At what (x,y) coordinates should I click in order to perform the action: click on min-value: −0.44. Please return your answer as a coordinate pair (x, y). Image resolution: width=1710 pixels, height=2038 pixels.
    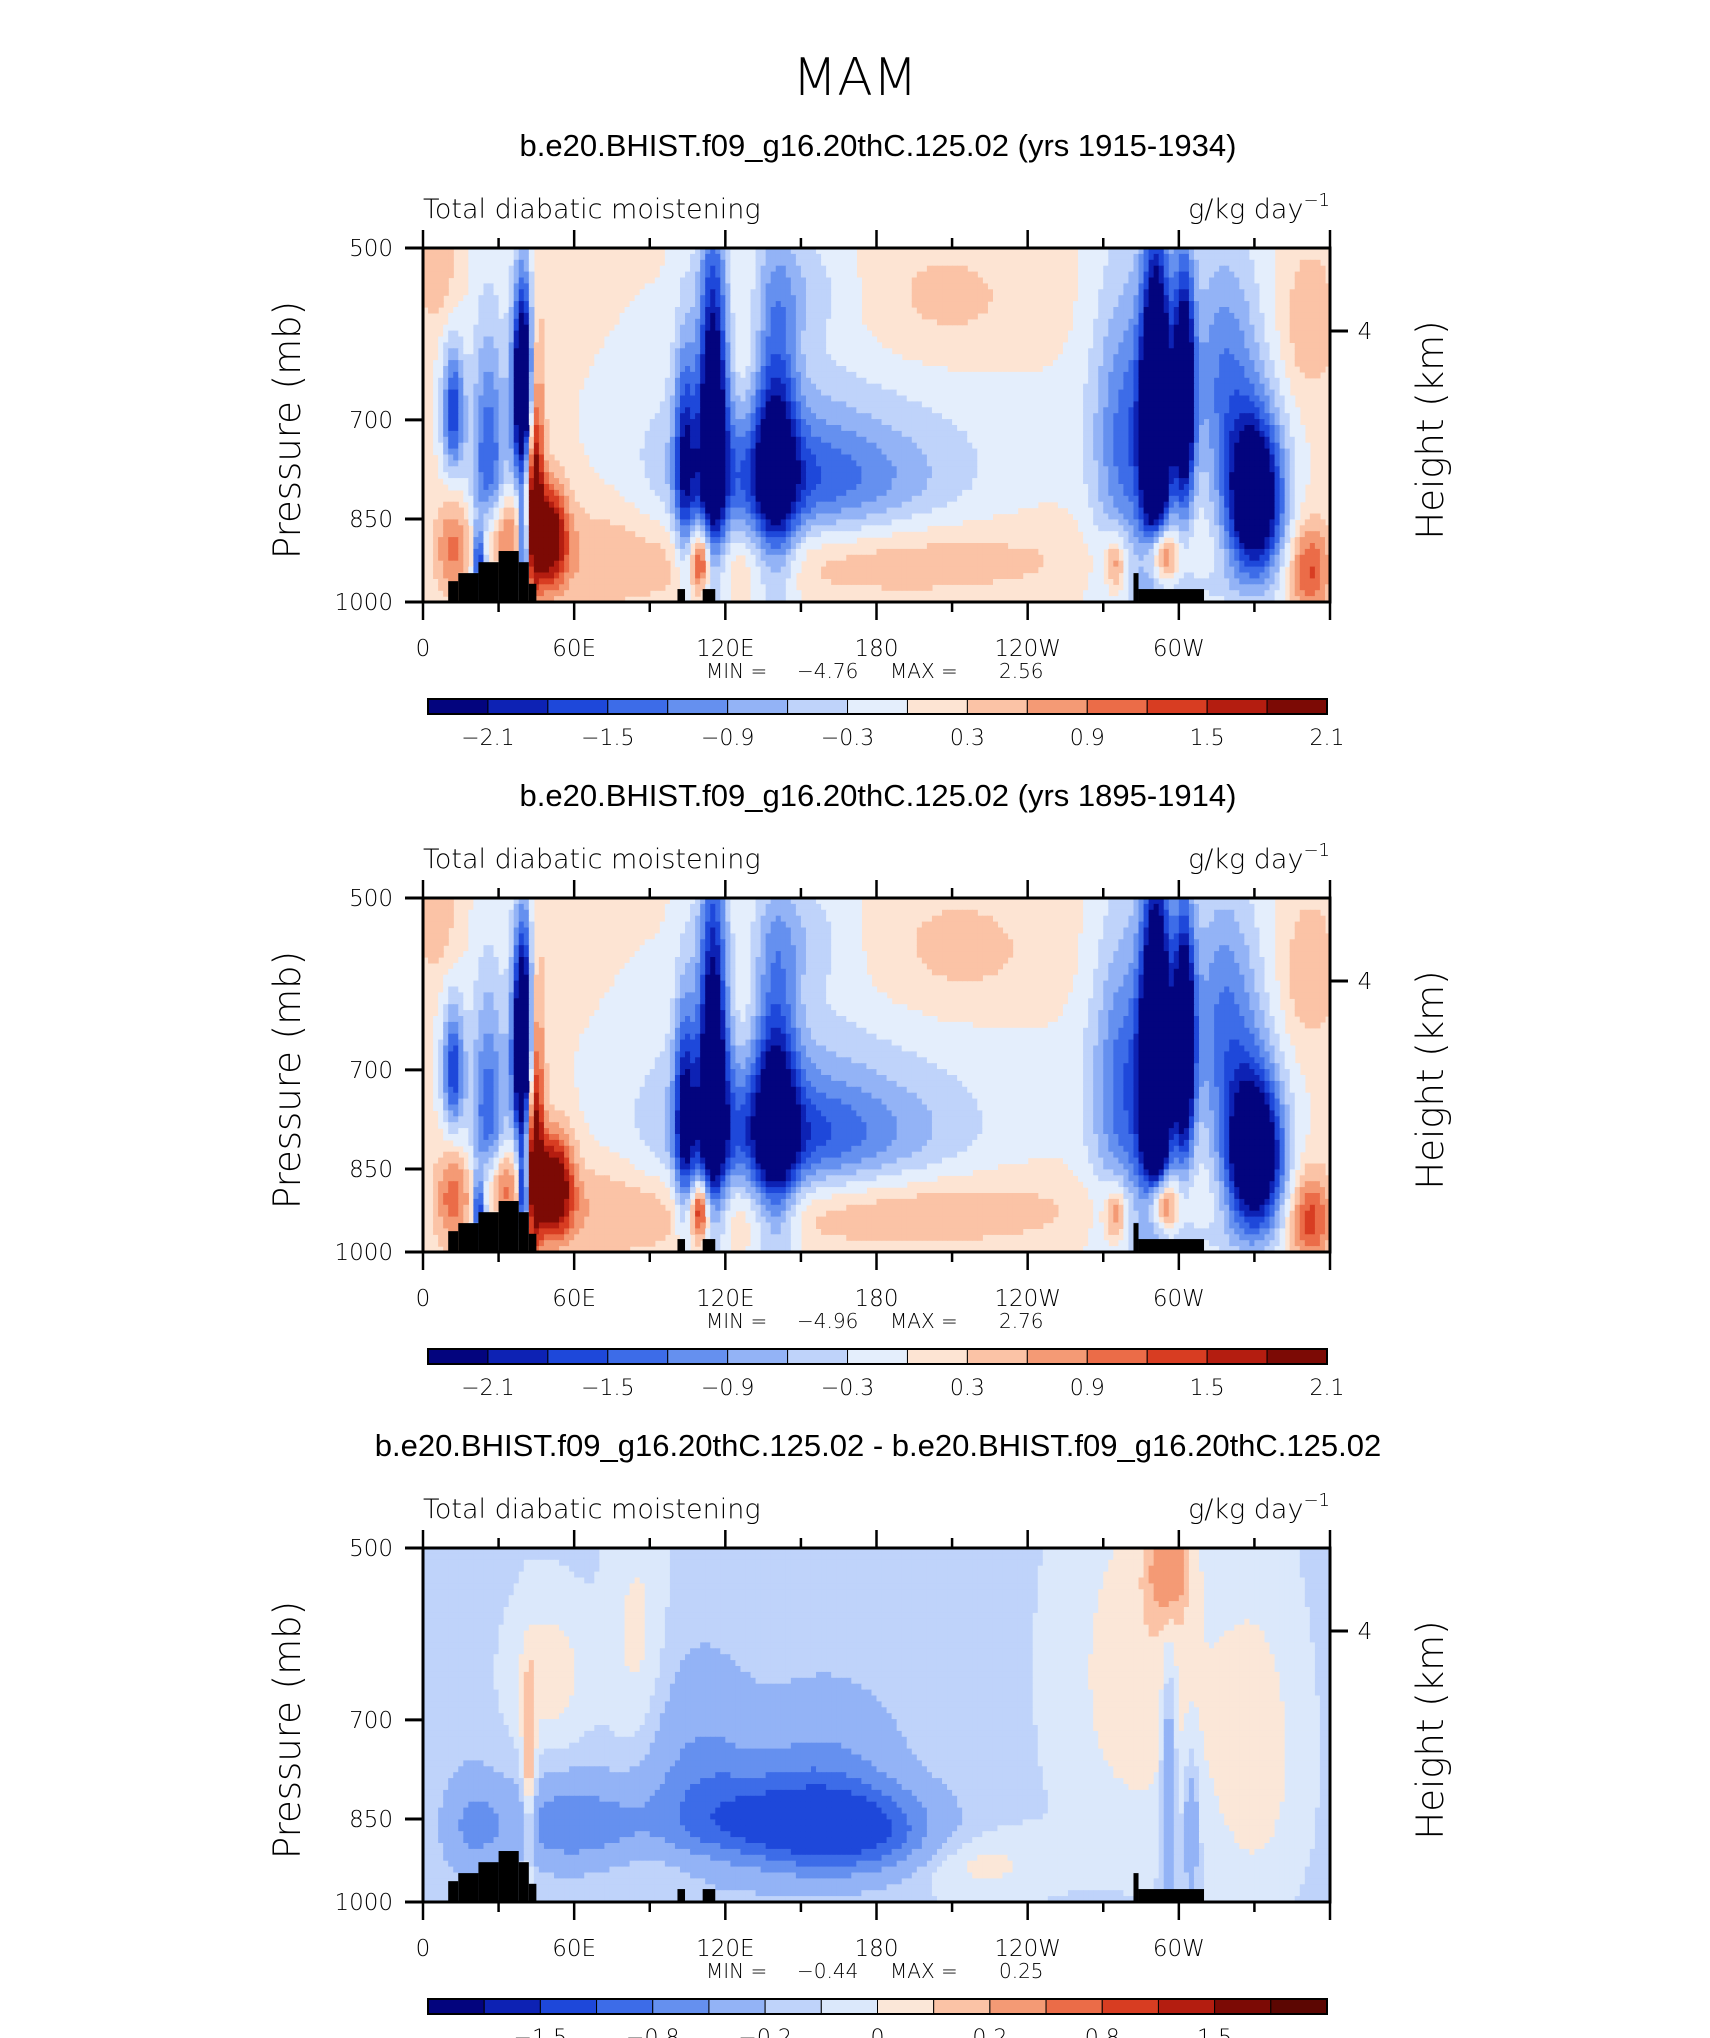
    Looking at the image, I should click on (827, 1971).